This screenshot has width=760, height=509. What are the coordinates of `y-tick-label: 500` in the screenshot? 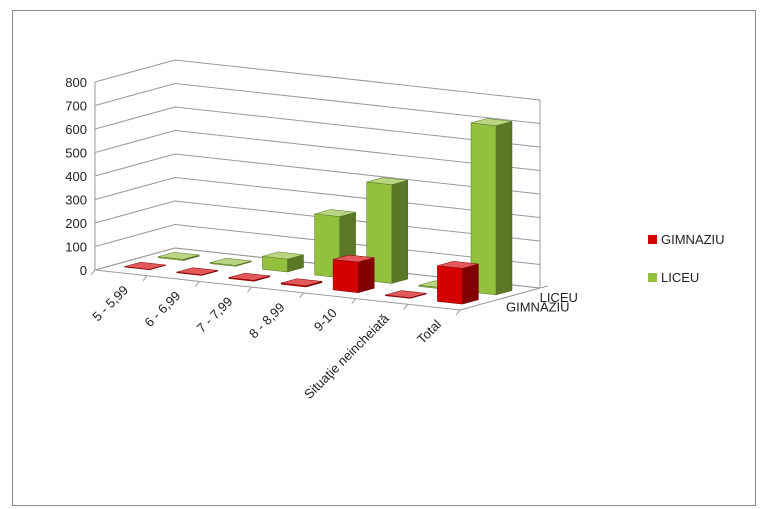 It's located at (76, 153).